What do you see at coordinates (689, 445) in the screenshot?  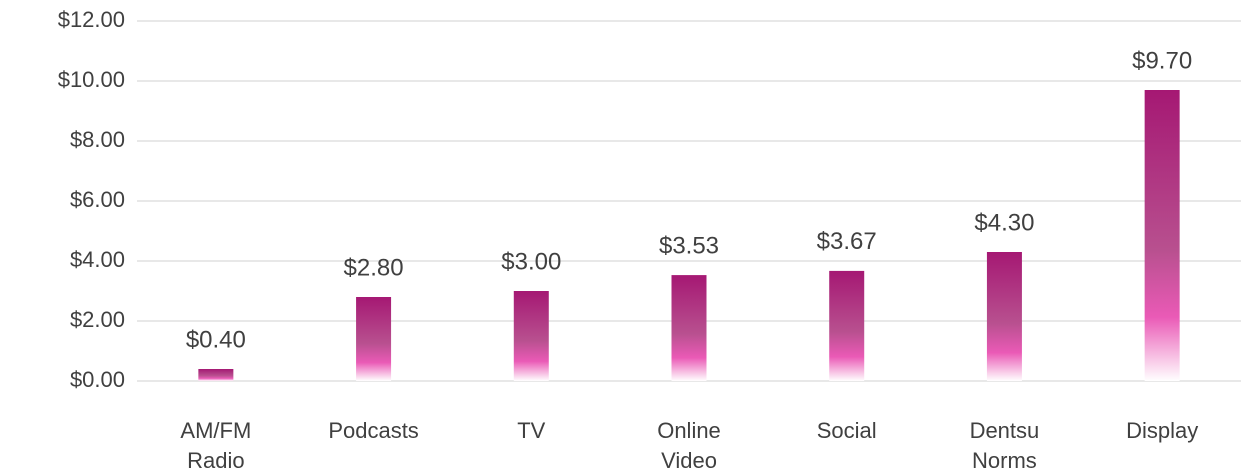 I see `x-tick-label: Online Video` at bounding box center [689, 445].